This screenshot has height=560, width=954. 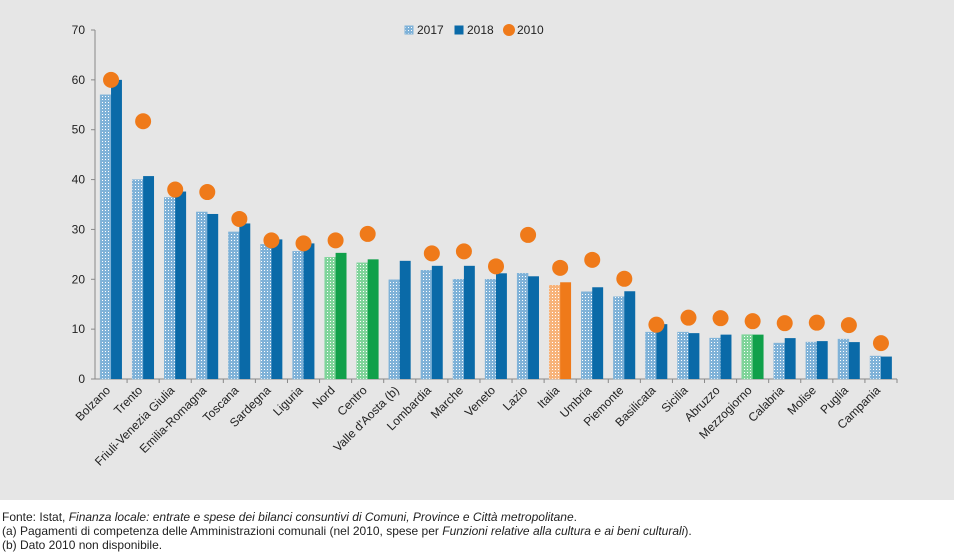 What do you see at coordinates (575, 517) in the screenshot?
I see `note-text: .` at bounding box center [575, 517].